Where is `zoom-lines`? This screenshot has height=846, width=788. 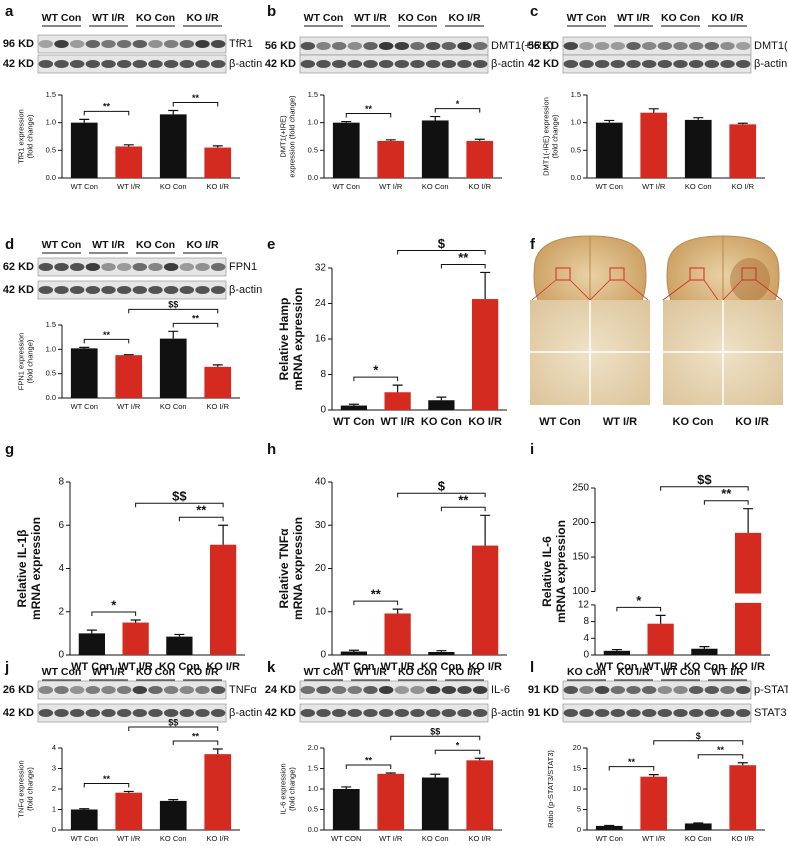 zoom-lines is located at coordinates (657, 290).